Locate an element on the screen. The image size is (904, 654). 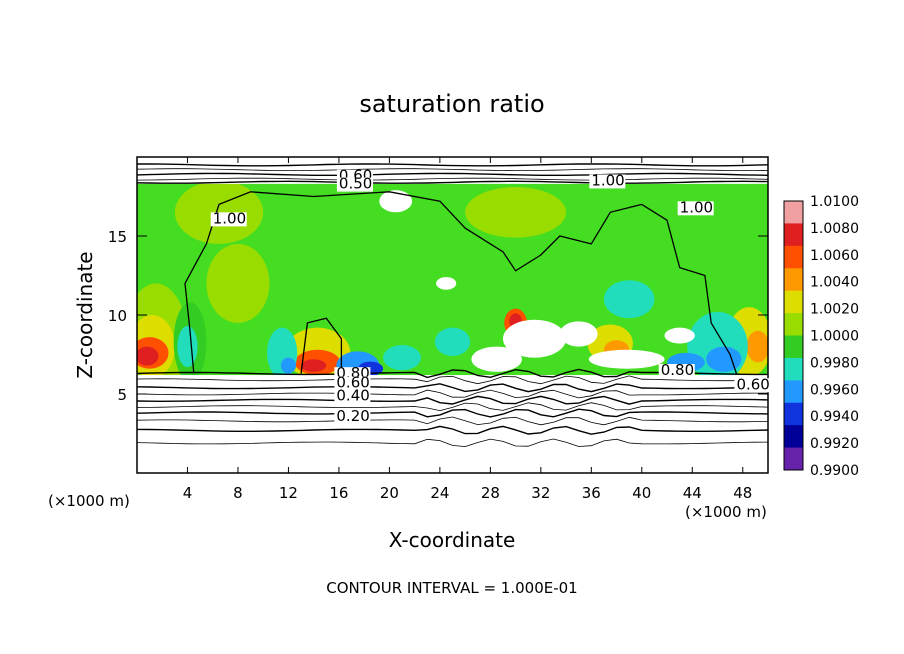
colorbar-label: 1.0000 is located at coordinates (834, 337).